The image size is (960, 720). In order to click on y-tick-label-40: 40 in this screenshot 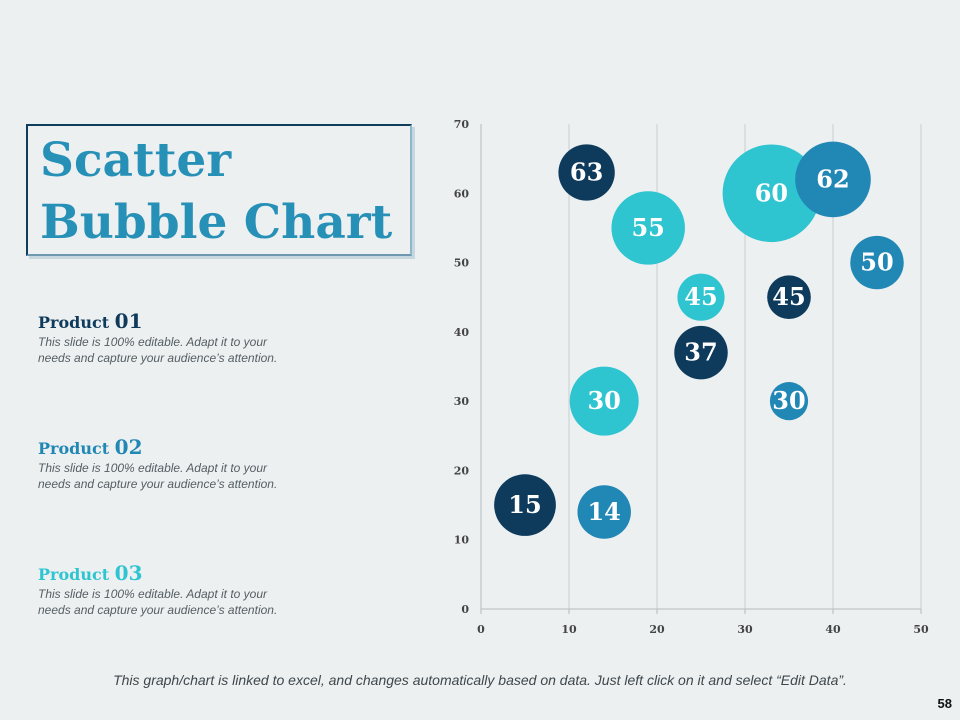, I will do `click(462, 332)`.